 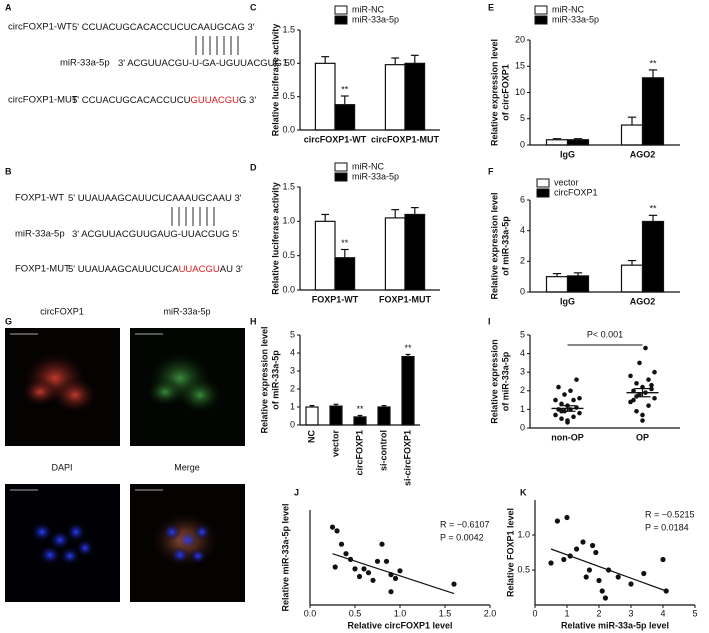 I want to click on y-tick-label: 6, so click(x=522, y=199).